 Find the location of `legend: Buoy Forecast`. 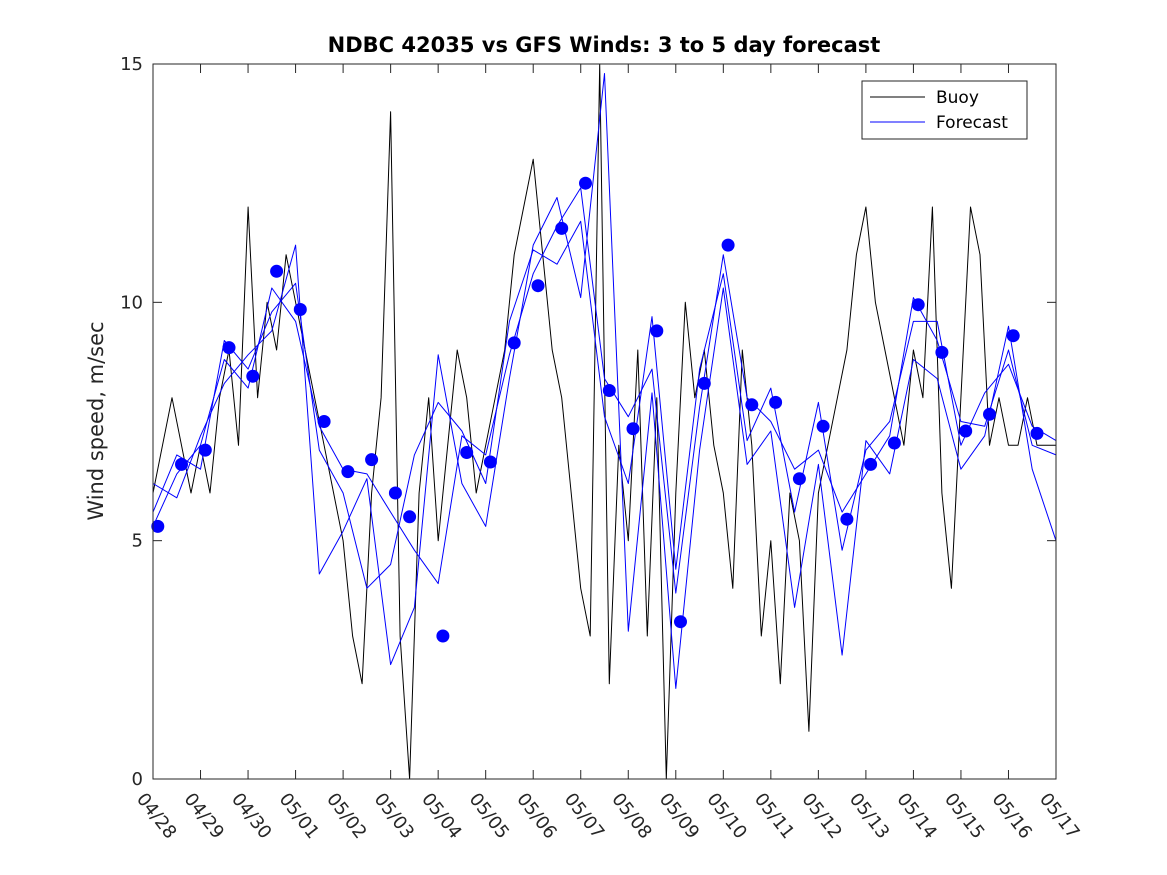

legend: Buoy Forecast is located at coordinates (944, 110).